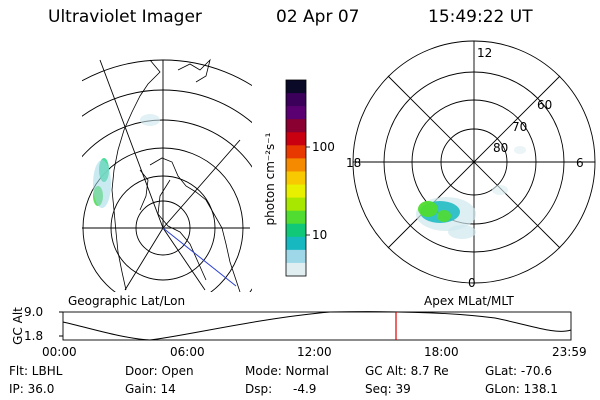  Describe the element at coordinates (127, 301) in the screenshot. I see `geo-panel-label: Geographic Lat/Lon` at that location.